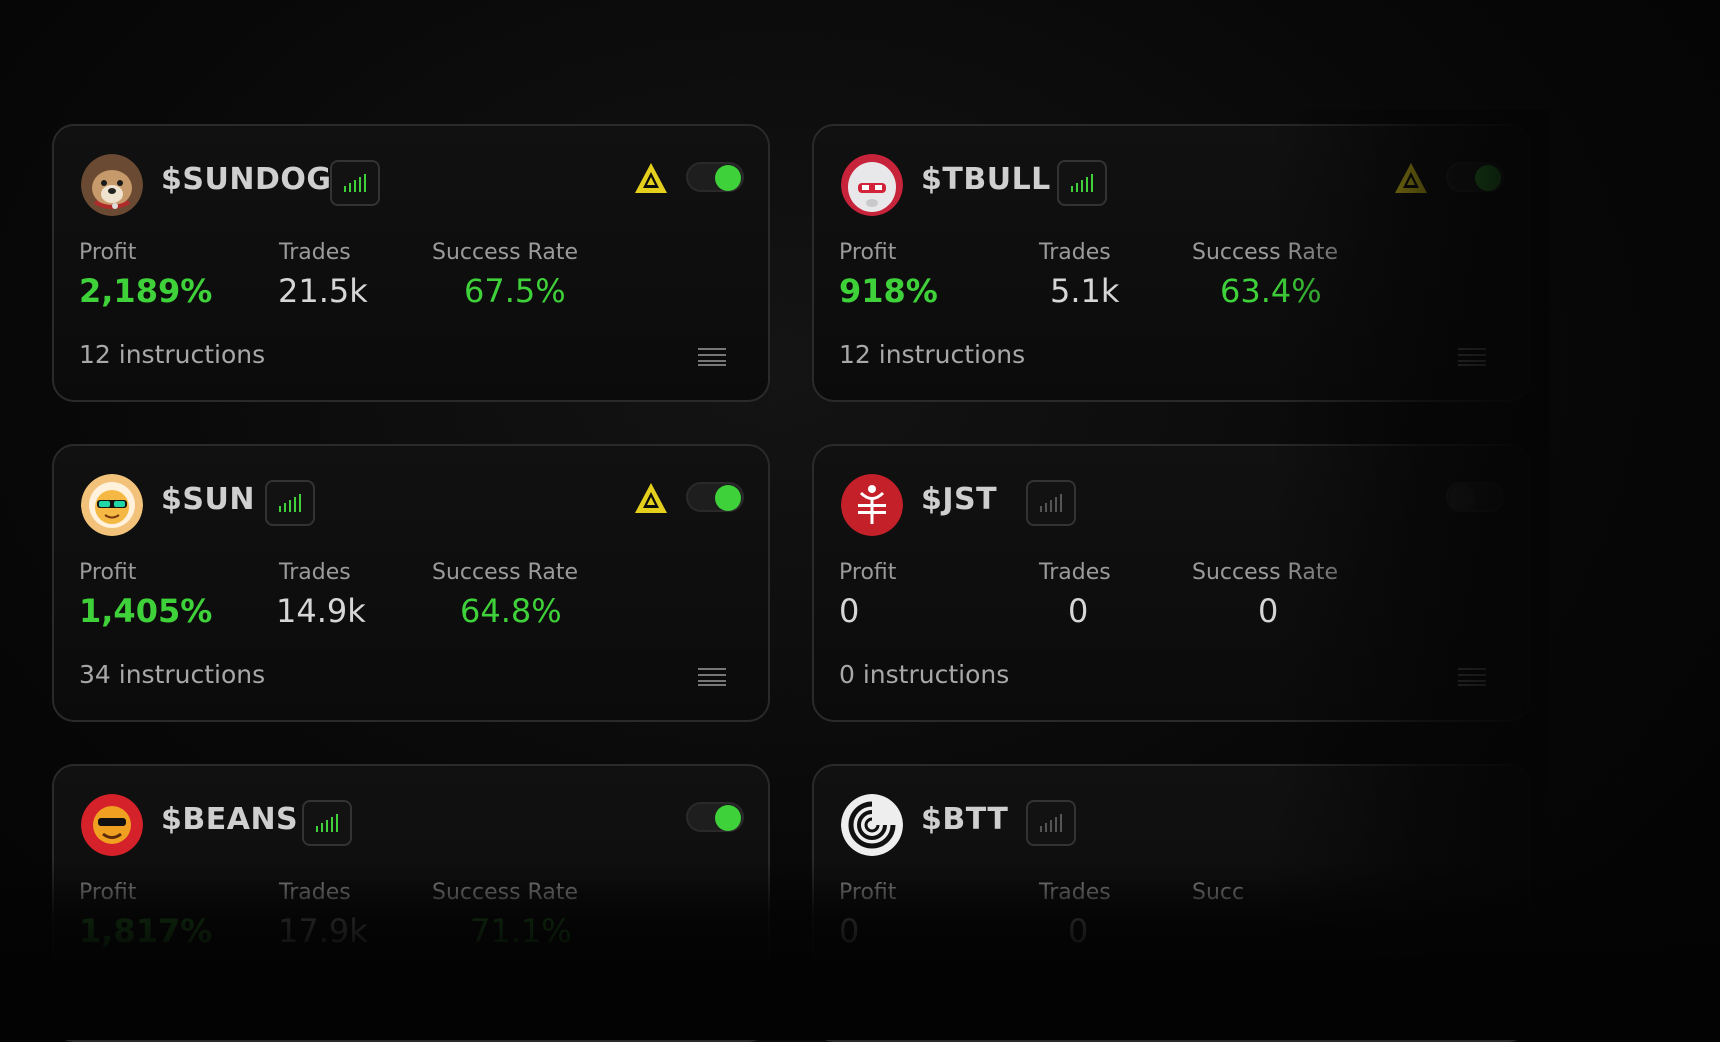 Image resolution: width=1720 pixels, height=1042 pixels. What do you see at coordinates (515, 291) in the screenshot?
I see `success-rate-value: 67.5%` at bounding box center [515, 291].